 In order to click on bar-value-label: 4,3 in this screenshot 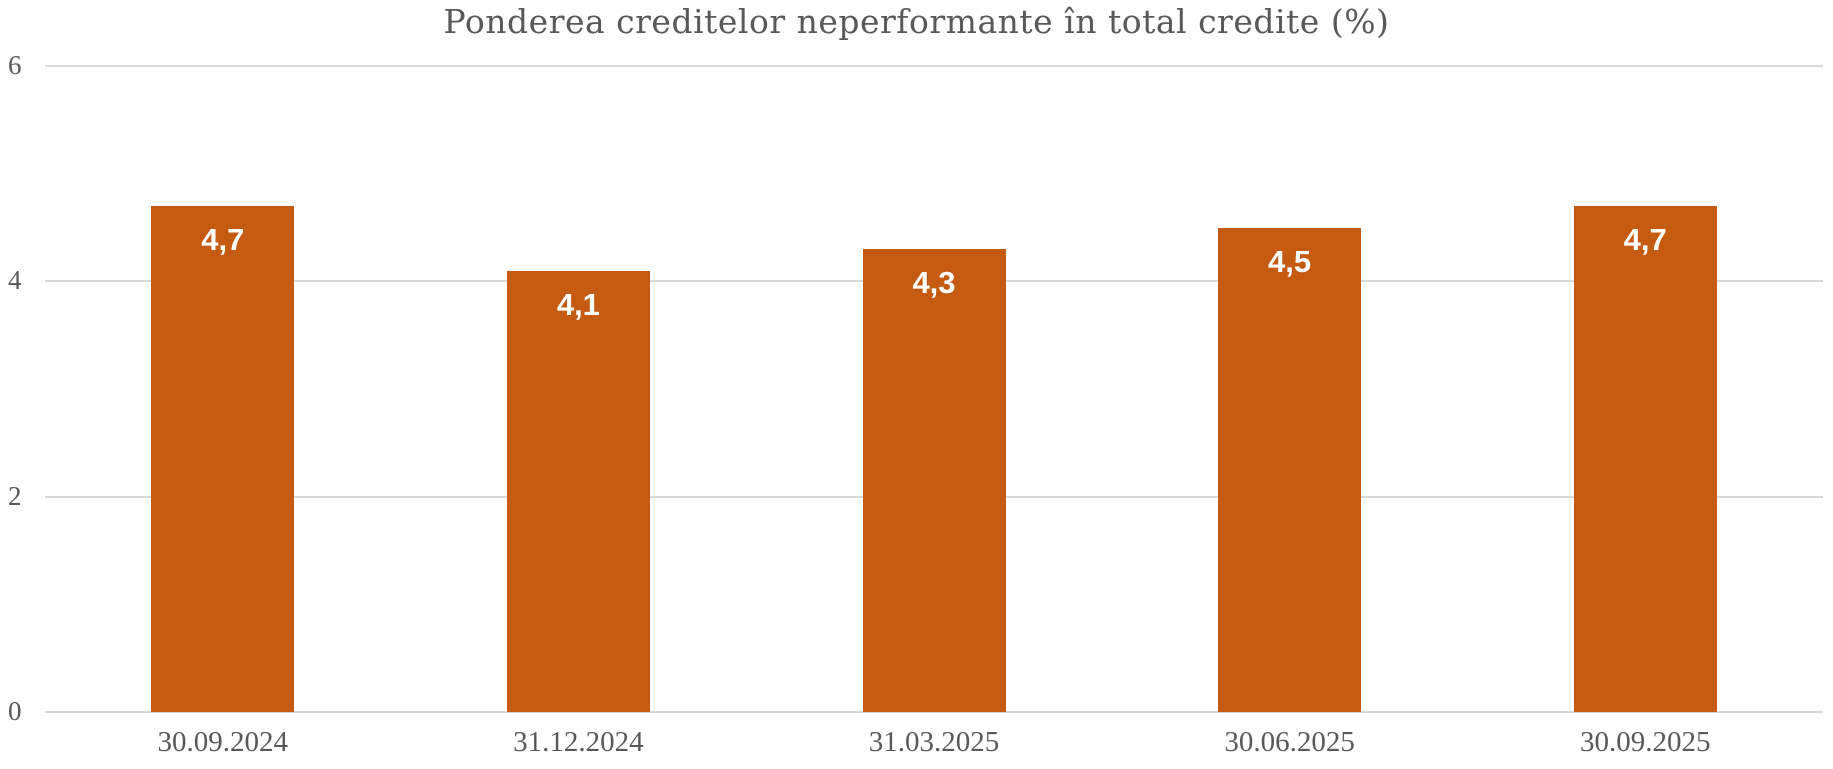, I will do `click(934, 283)`.